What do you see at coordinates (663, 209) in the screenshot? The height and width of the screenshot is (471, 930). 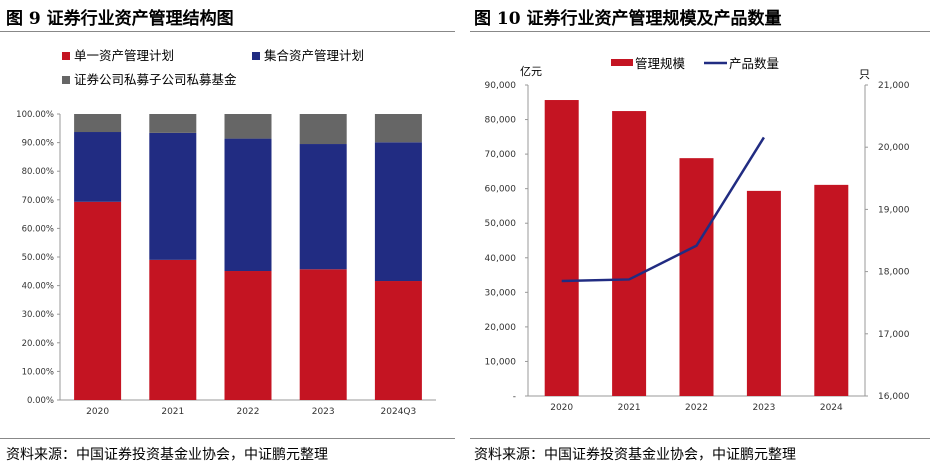 I see `right-chart-line-series` at bounding box center [663, 209].